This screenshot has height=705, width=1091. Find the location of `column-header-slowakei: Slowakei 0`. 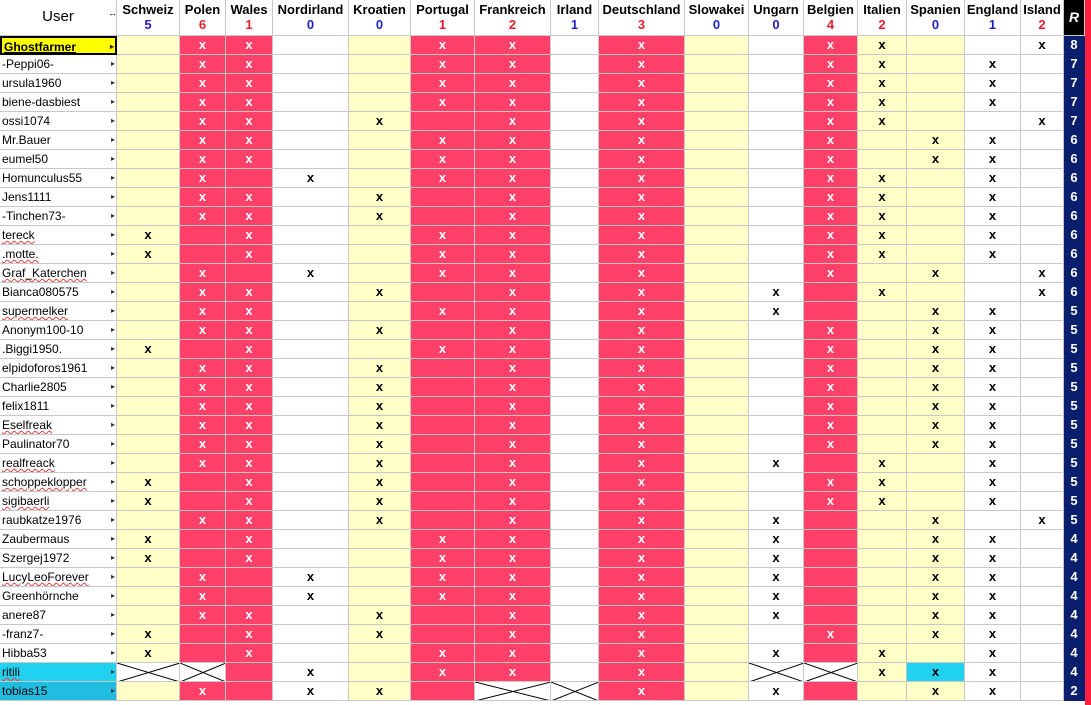

column-header-slowakei: Slowakei 0 is located at coordinates (717, 18).